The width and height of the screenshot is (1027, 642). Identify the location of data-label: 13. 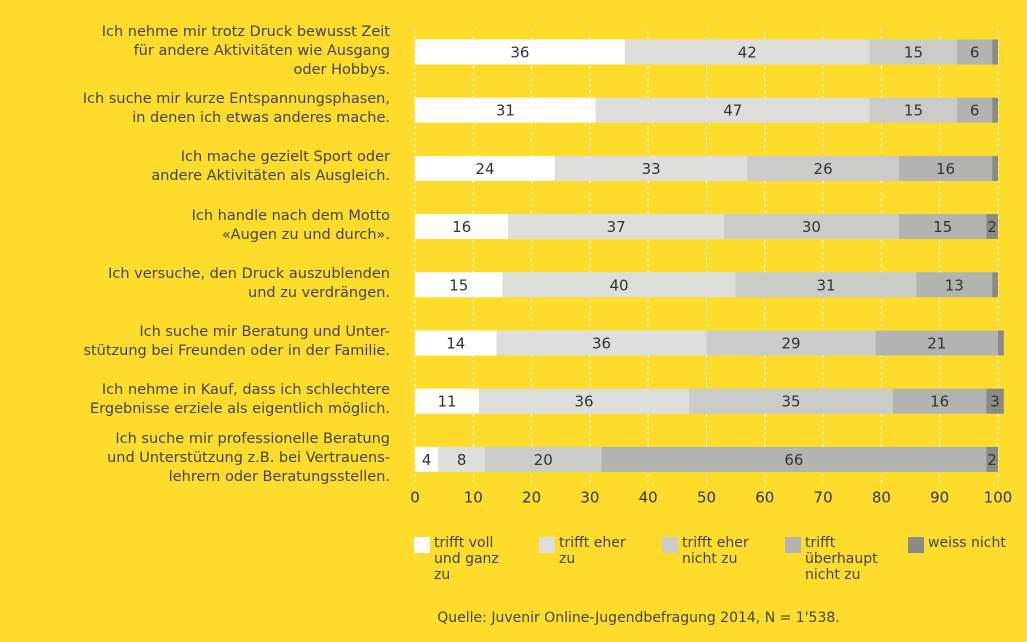
(954, 285).